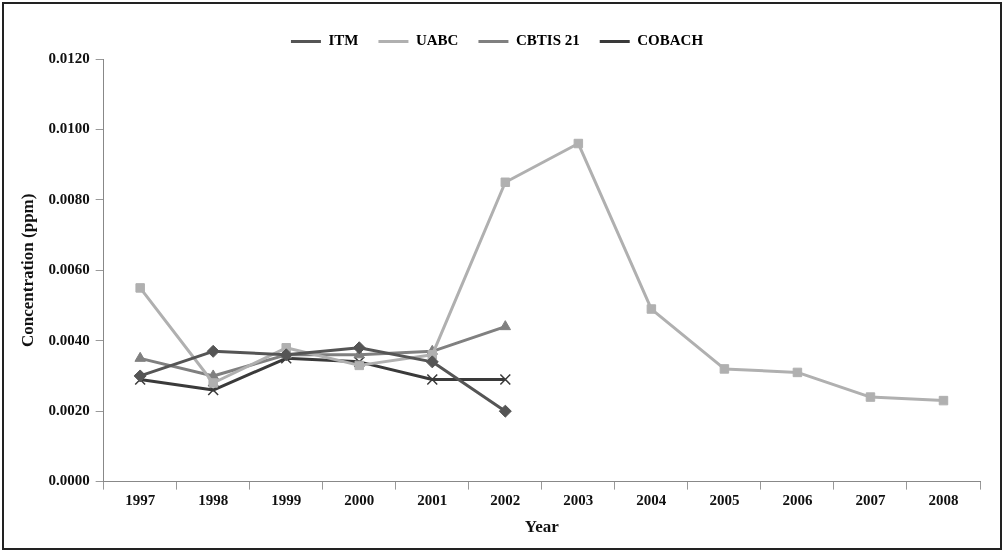 The image size is (1008, 556). Describe the element at coordinates (505, 500) in the screenshot. I see `x-tick-label: 2002` at that location.